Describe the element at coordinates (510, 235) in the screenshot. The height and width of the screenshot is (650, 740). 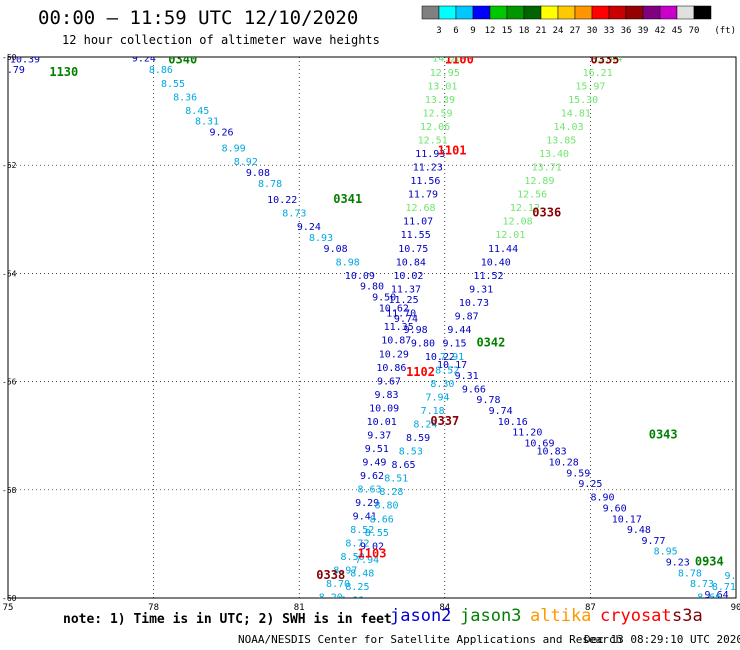
I see `wave-height-value: 12.01` at that location.